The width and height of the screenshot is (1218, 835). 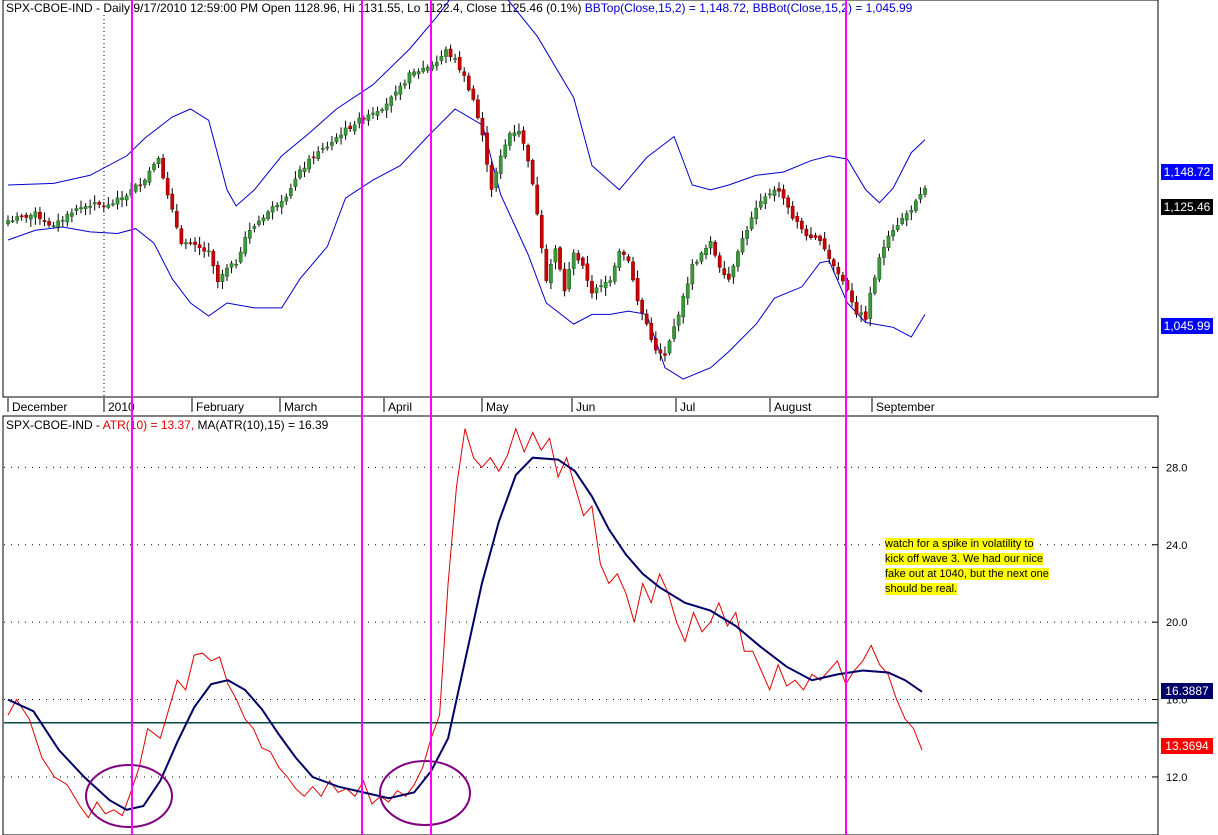 I want to click on x-tick-label: April, so click(x=400, y=407).